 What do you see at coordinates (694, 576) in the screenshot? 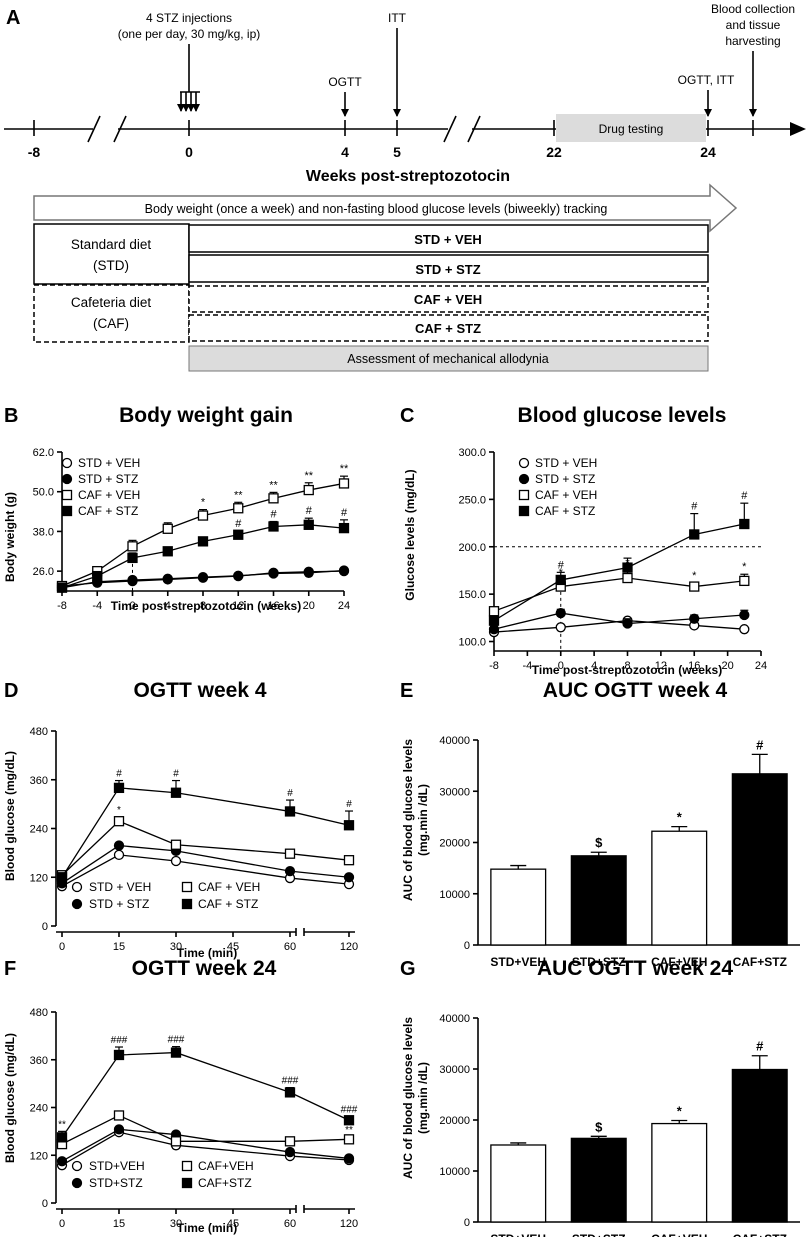
I see `significance-mark: *` at bounding box center [694, 576].